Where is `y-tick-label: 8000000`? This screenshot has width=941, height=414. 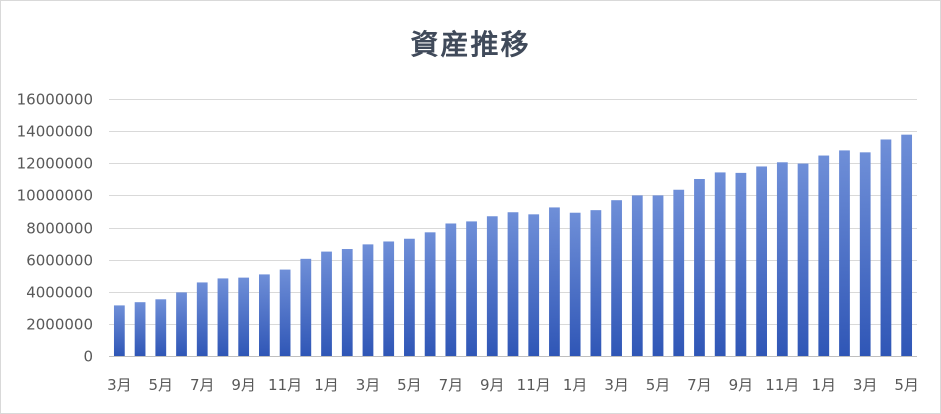
y-tick-label: 8000000 is located at coordinates (59, 229).